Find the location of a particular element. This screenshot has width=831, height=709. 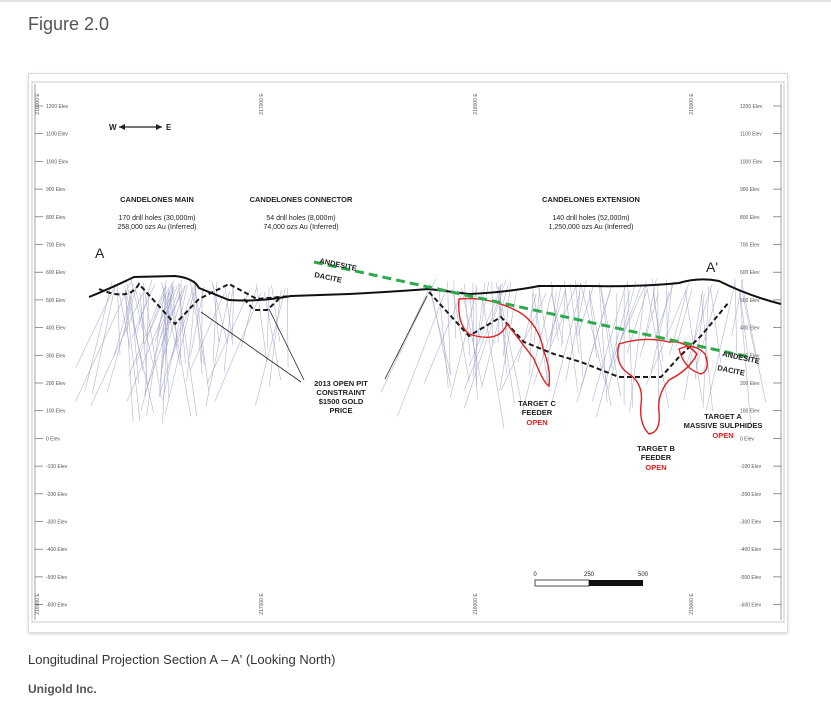

easting-label-top: 216000 E is located at coordinates (38, 104).